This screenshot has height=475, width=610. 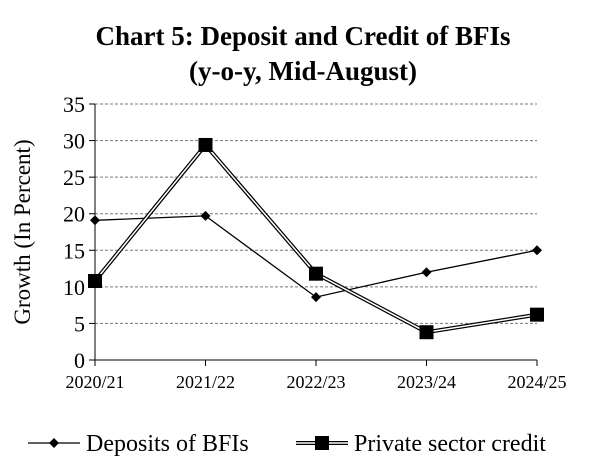 I want to click on x-tick-label: 2022/23, so click(x=315, y=382).